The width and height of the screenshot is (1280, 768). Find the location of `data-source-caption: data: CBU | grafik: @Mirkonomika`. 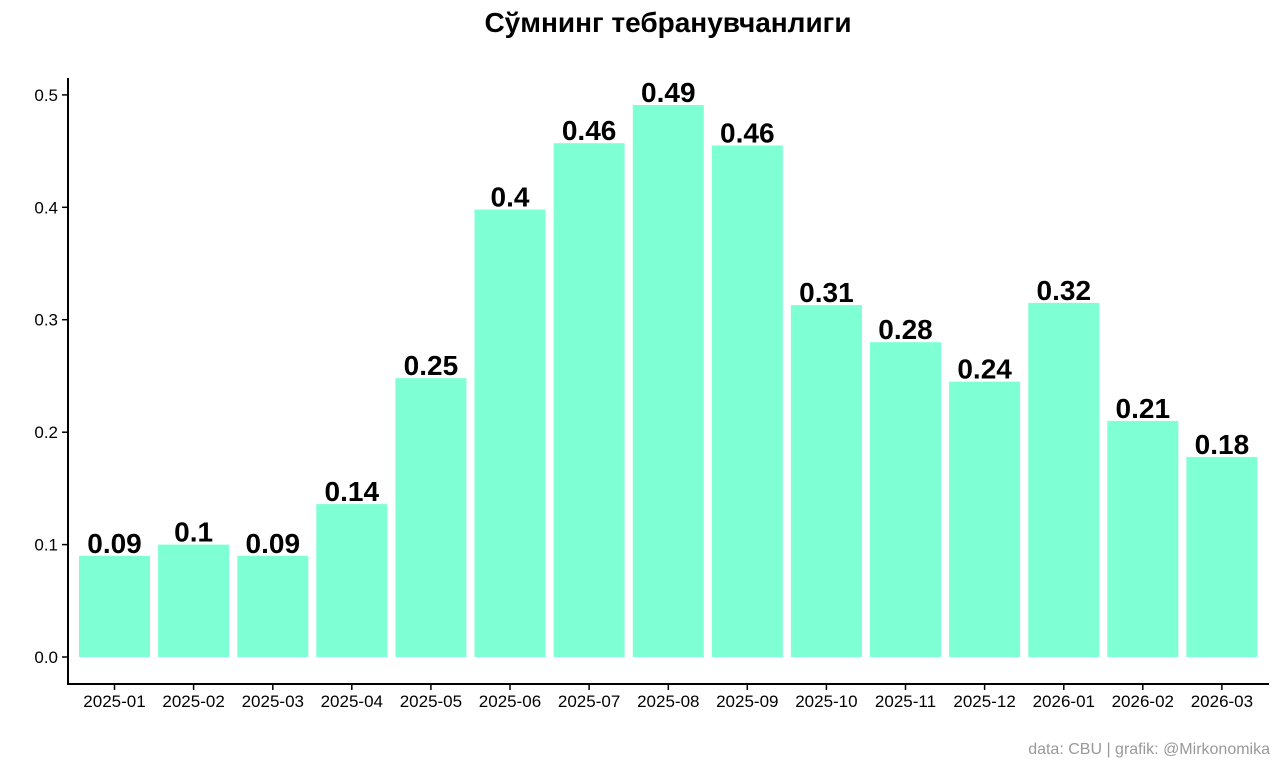

data-source-caption: data: CBU | grafik: @Mirkonomika is located at coordinates (1149, 749).